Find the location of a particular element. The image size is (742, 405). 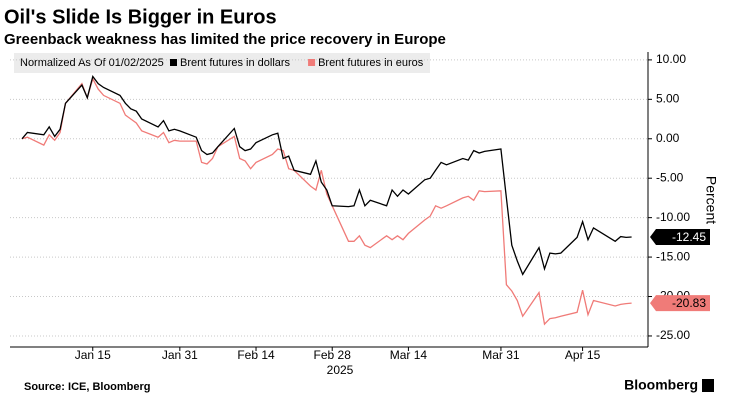

chart-title: Oil's Slide Is Bigger in Euros is located at coordinates (140, 17).